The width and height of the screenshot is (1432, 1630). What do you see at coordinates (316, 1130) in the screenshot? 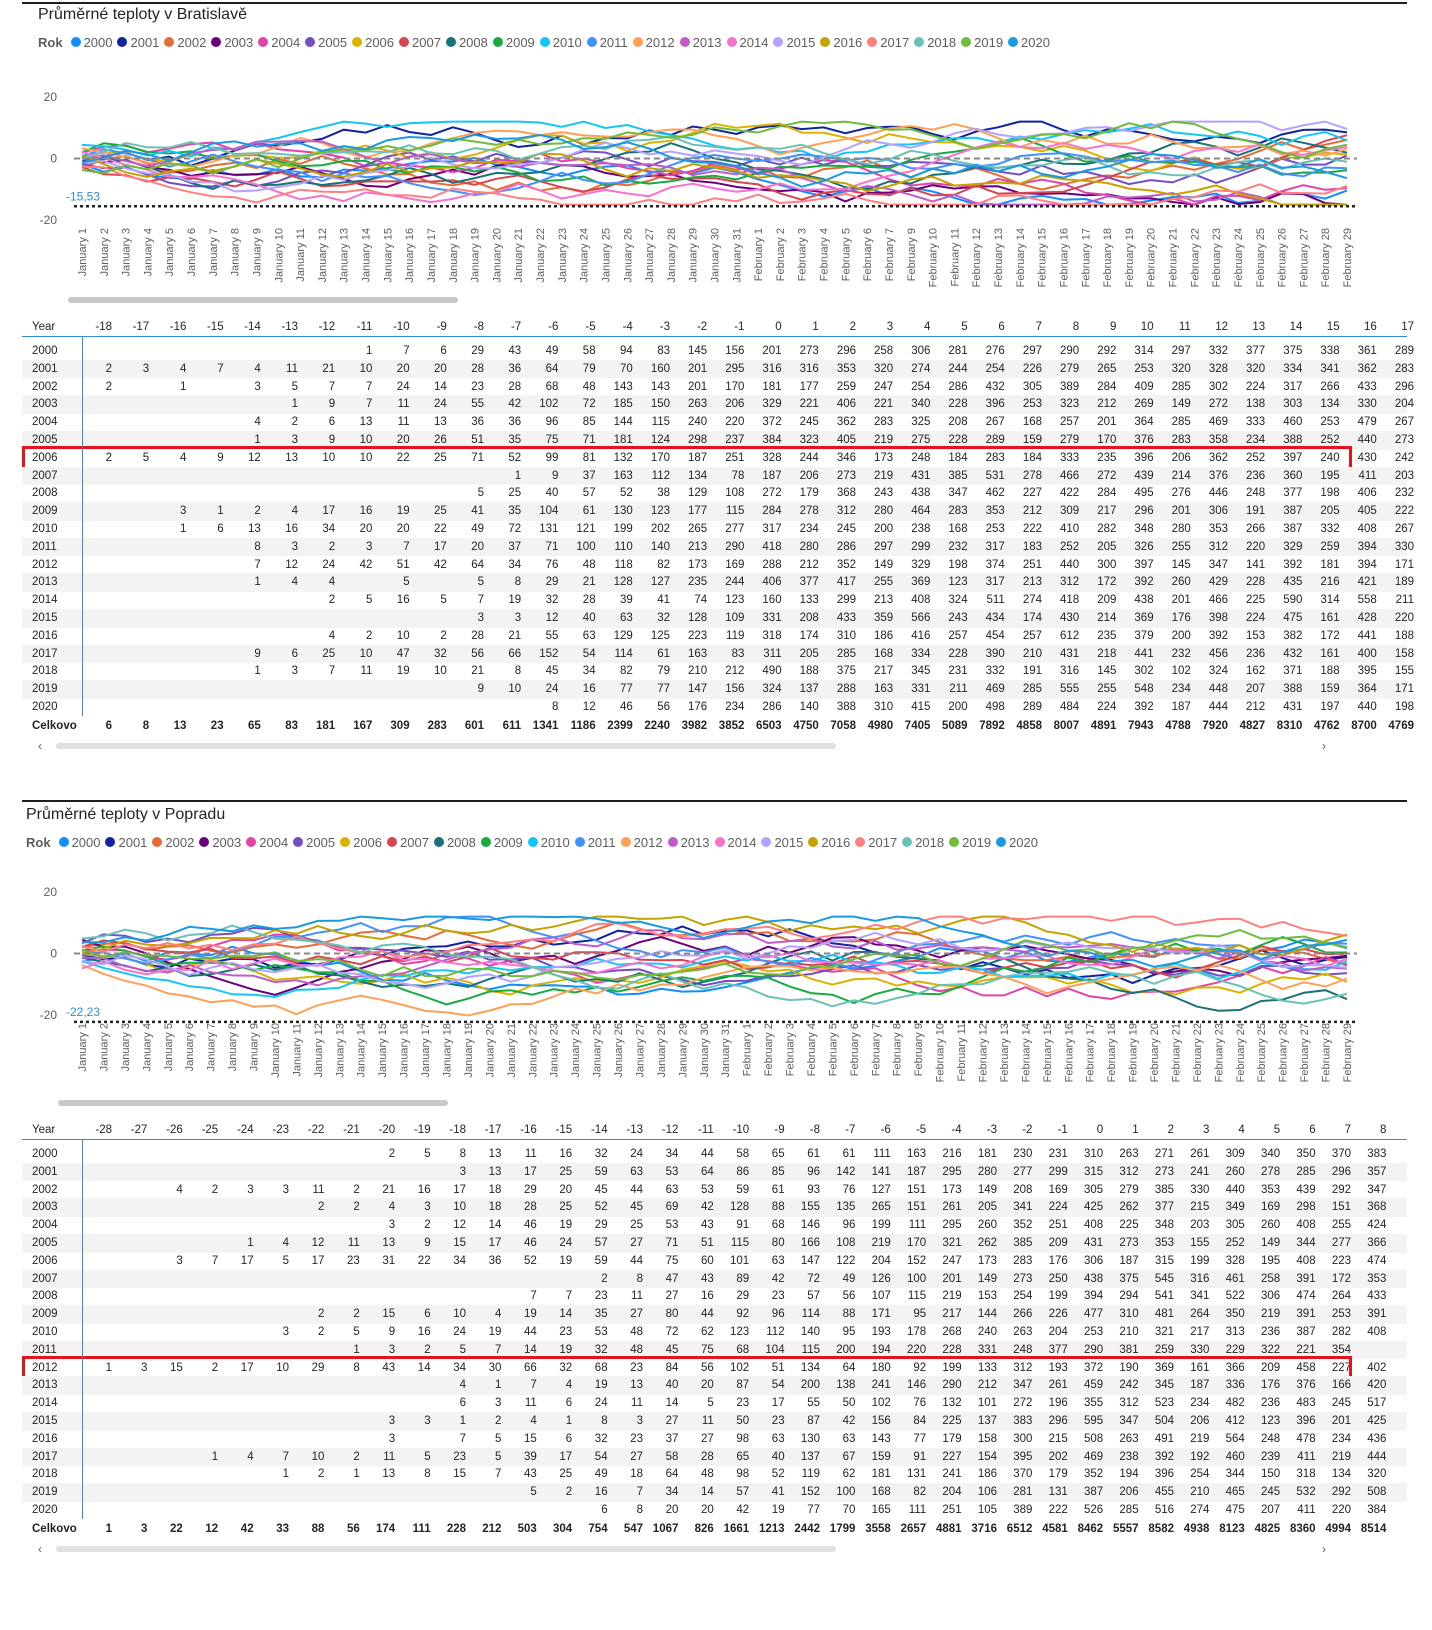
I see `column-header: -22` at bounding box center [316, 1130].